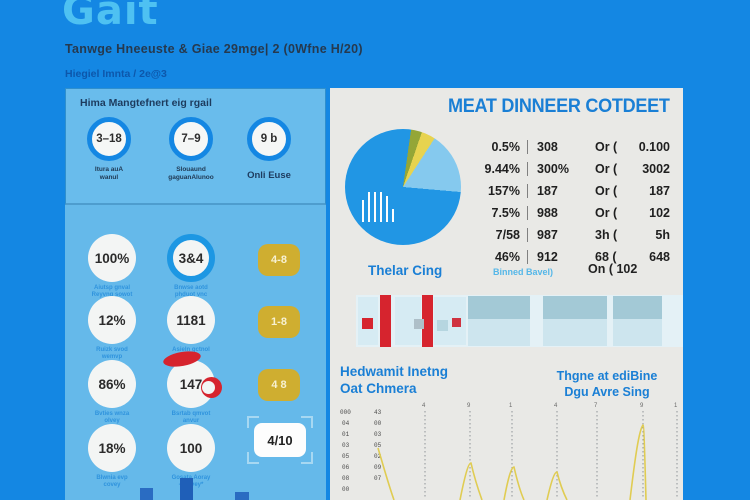  What do you see at coordinates (580, 147) in the screenshot?
I see `table-row: 0.5% 308 Or (0.100` at bounding box center [580, 147].